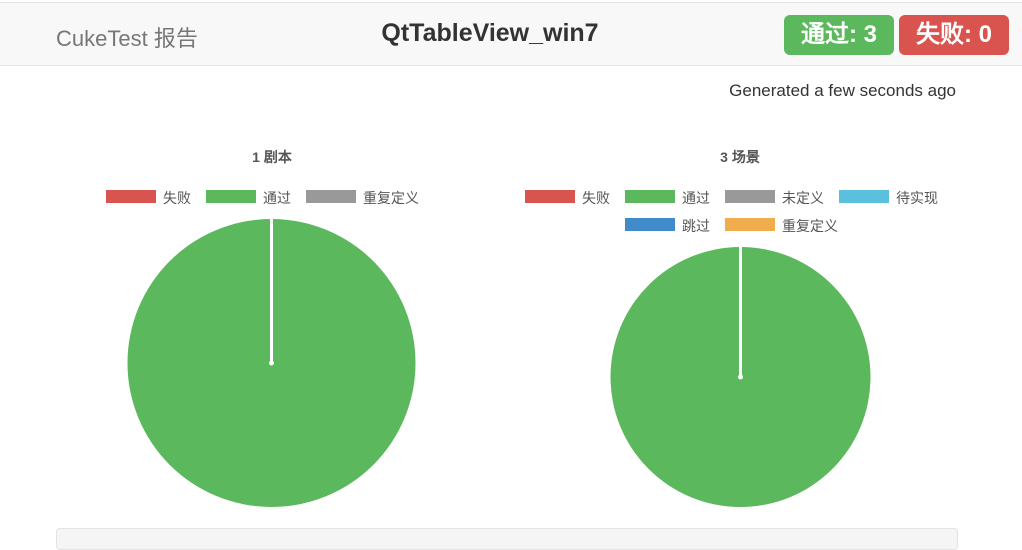  Describe the element at coordinates (272, 157) in the screenshot. I see `chart-title: 1 剧本` at that location.